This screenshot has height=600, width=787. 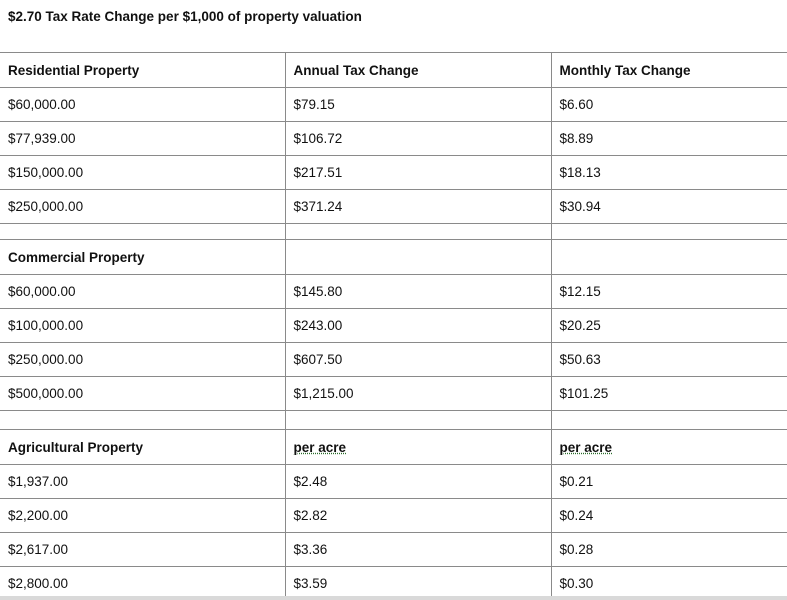 I want to click on table-row: $2,200.00 $2.82 $0.24, so click(x=393, y=515).